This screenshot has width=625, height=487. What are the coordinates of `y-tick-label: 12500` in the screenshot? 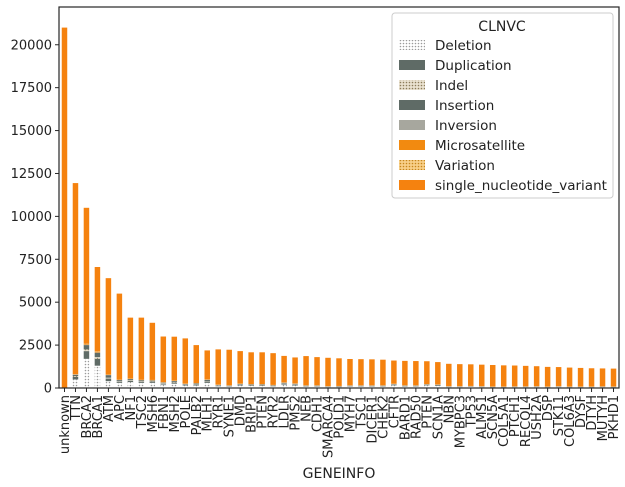 It's located at (31, 174).